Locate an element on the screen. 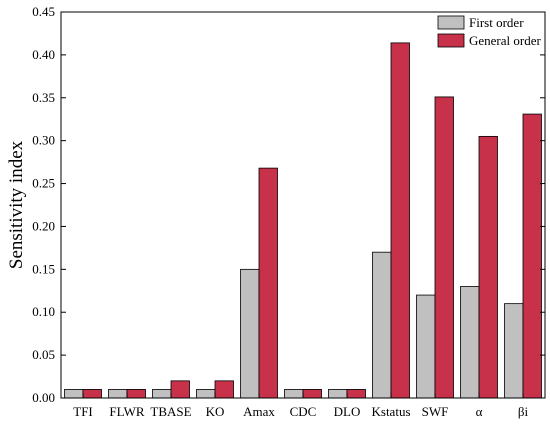 The width and height of the screenshot is (550, 428). y-tick-label: 0.30 is located at coordinates (43, 140).